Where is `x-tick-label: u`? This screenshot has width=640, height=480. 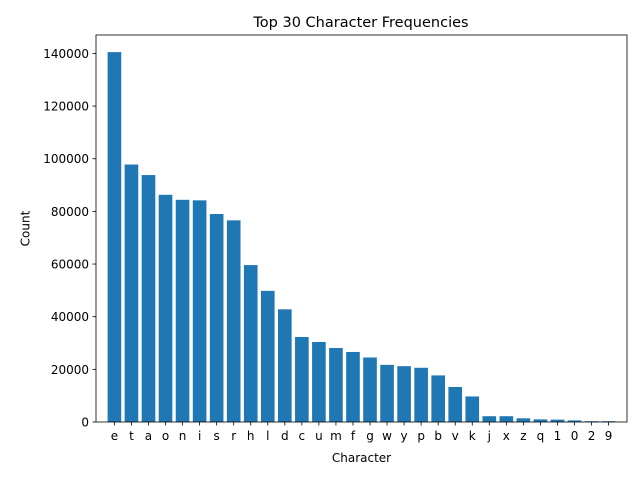 x-tick-label: u is located at coordinates (319, 436).